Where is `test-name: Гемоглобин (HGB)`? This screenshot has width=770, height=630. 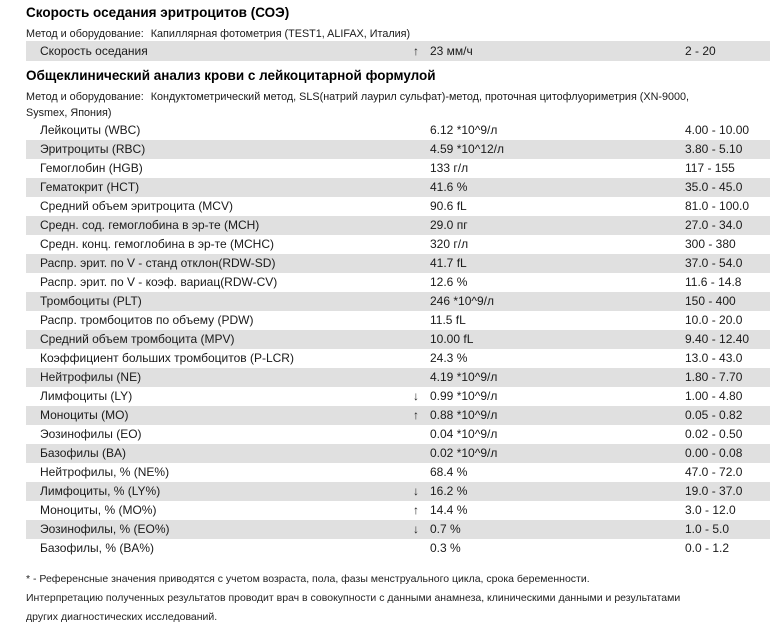 test-name: Гемоглобин (HGB) is located at coordinates (91, 168).